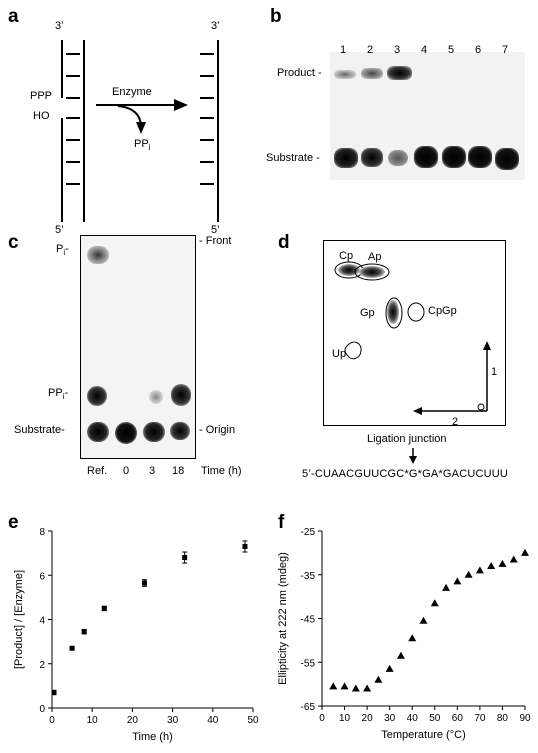 The image size is (538, 753). I want to click on gel-lane-2: 2, so click(370, 50).